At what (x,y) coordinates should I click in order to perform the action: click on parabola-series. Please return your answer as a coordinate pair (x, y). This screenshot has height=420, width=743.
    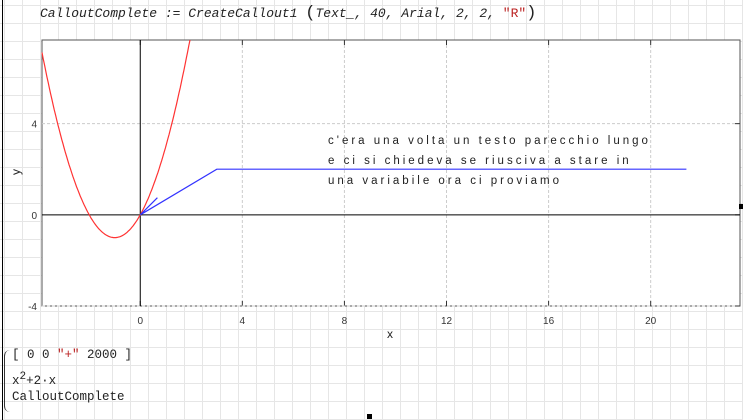
    Looking at the image, I should click on (116, 139).